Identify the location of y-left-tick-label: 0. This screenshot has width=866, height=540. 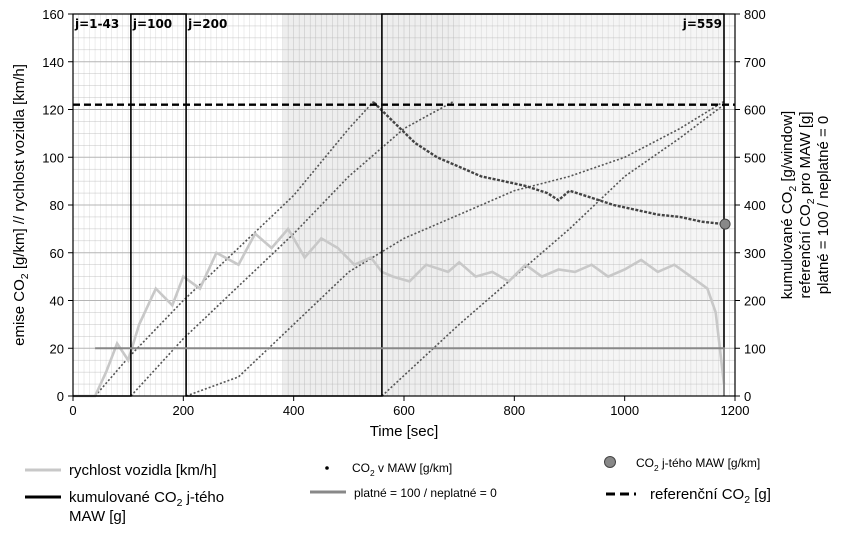
(60, 396).